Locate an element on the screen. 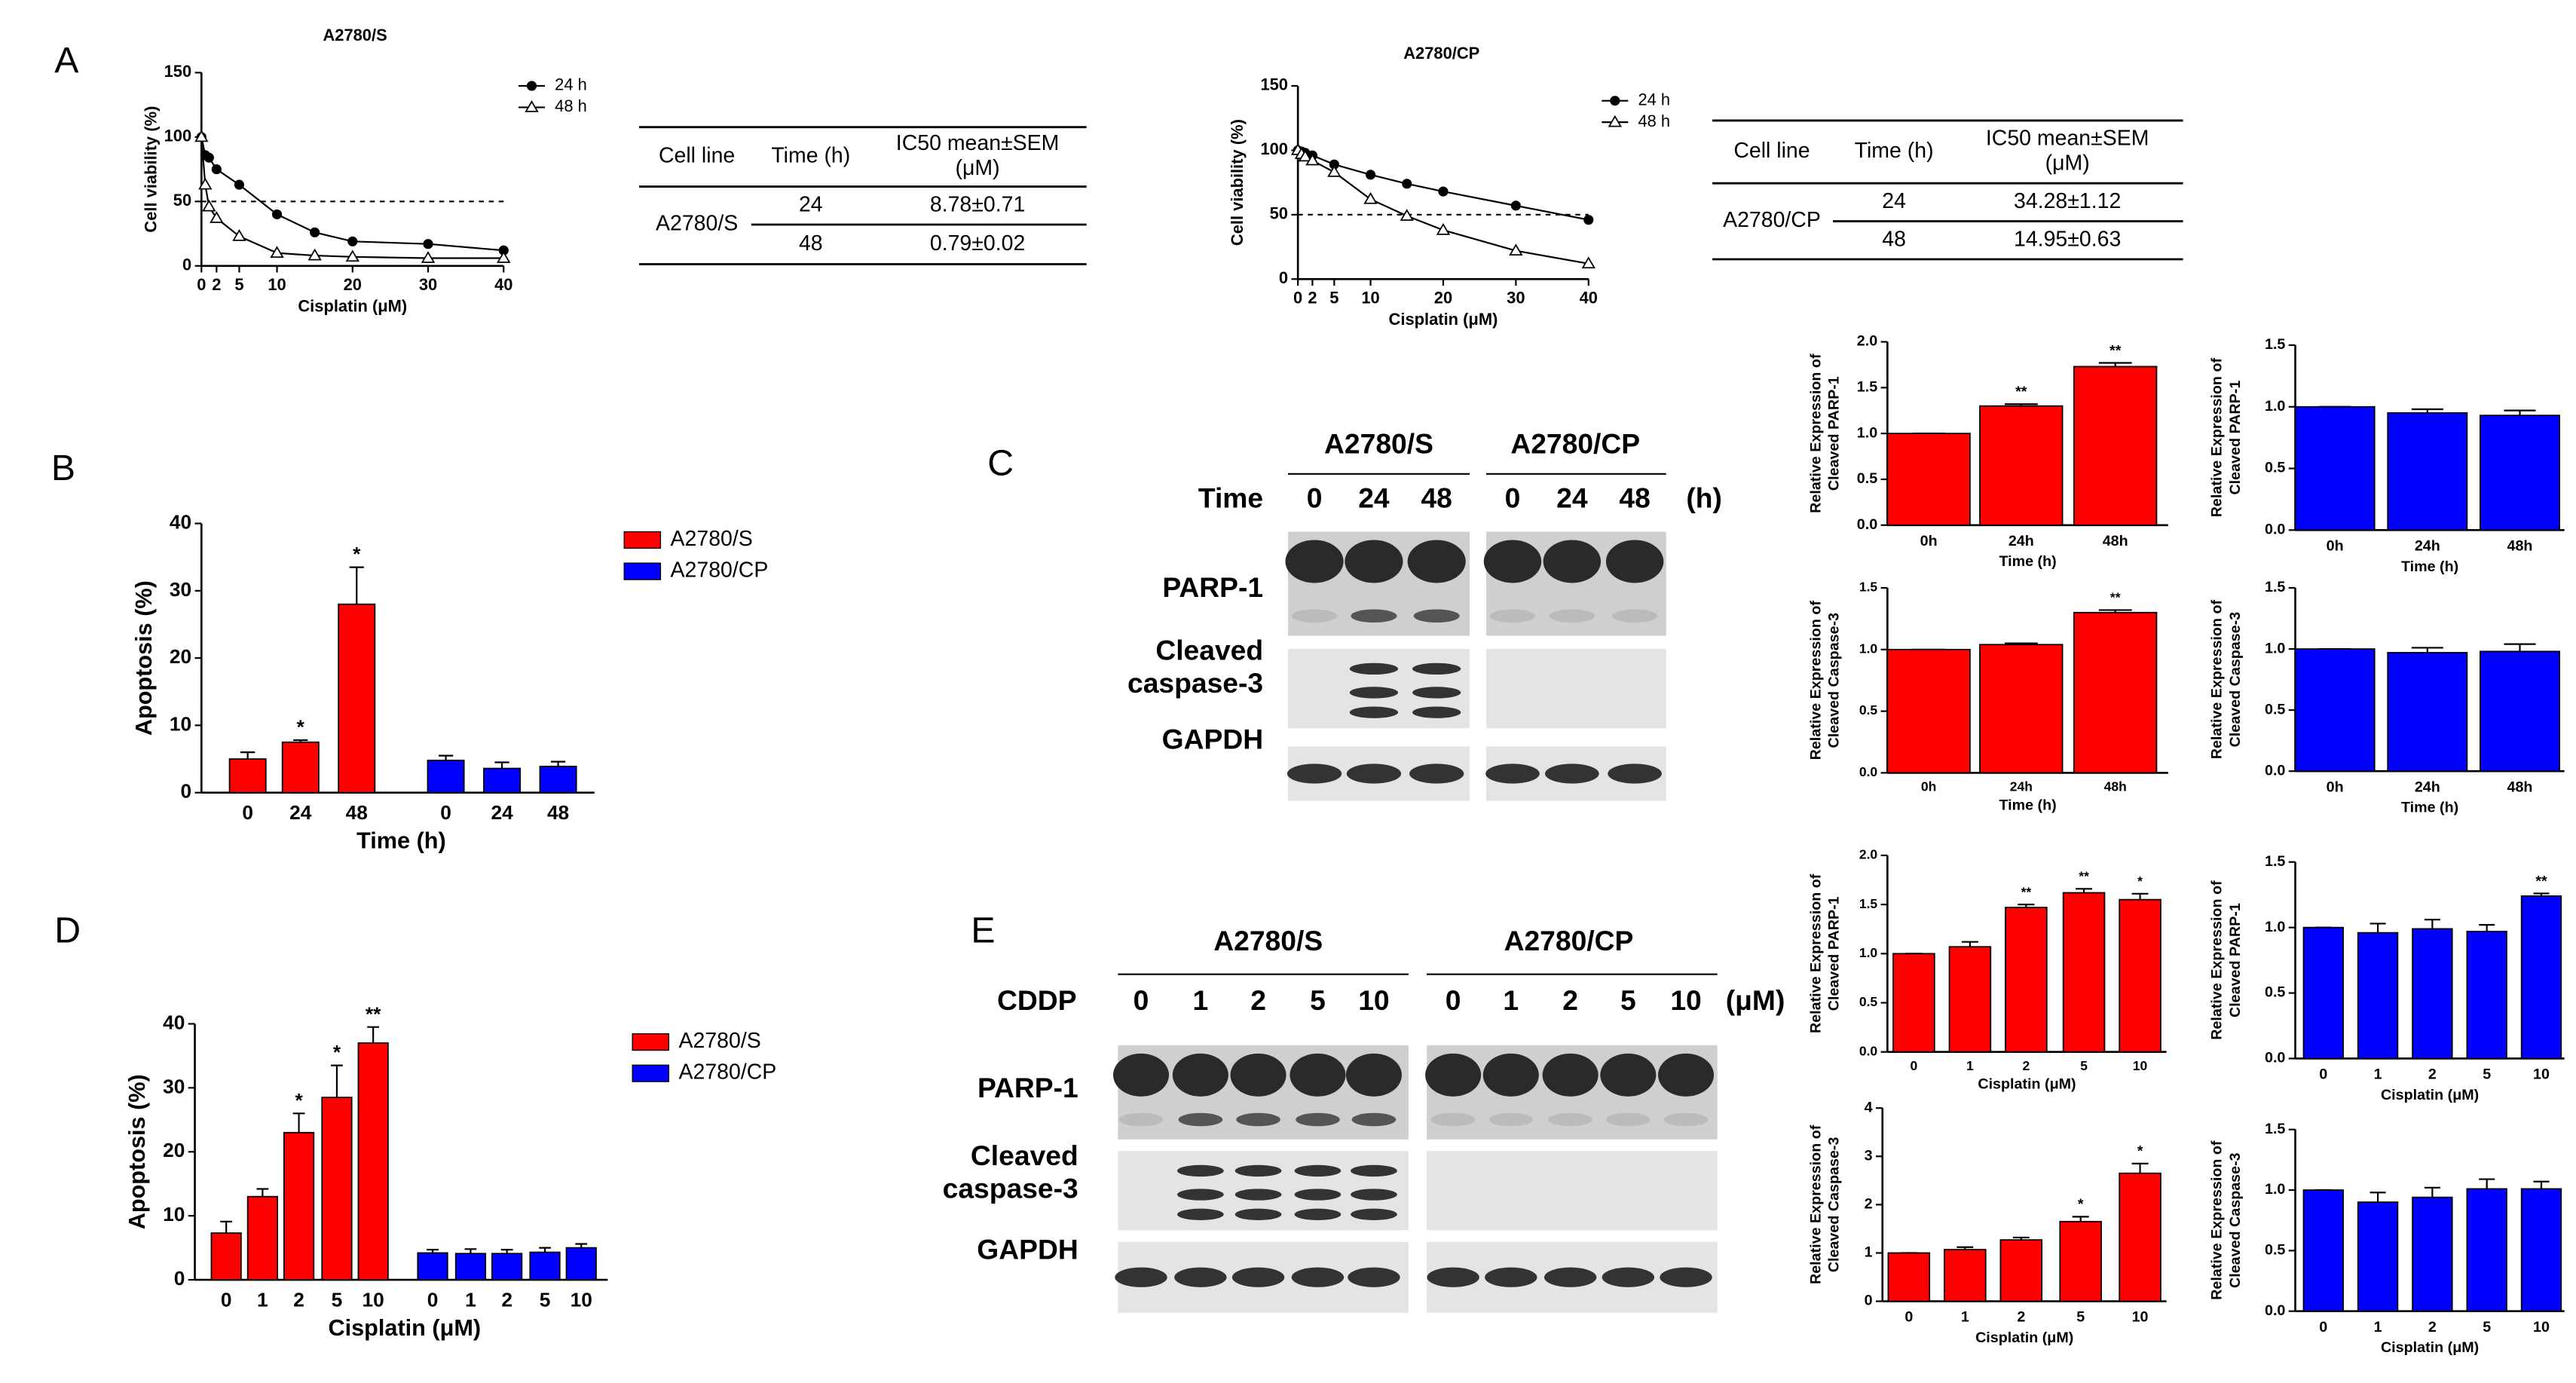 This screenshot has height=1383, width=2576. y-tick-label: 0.5 is located at coordinates (1867, 478).